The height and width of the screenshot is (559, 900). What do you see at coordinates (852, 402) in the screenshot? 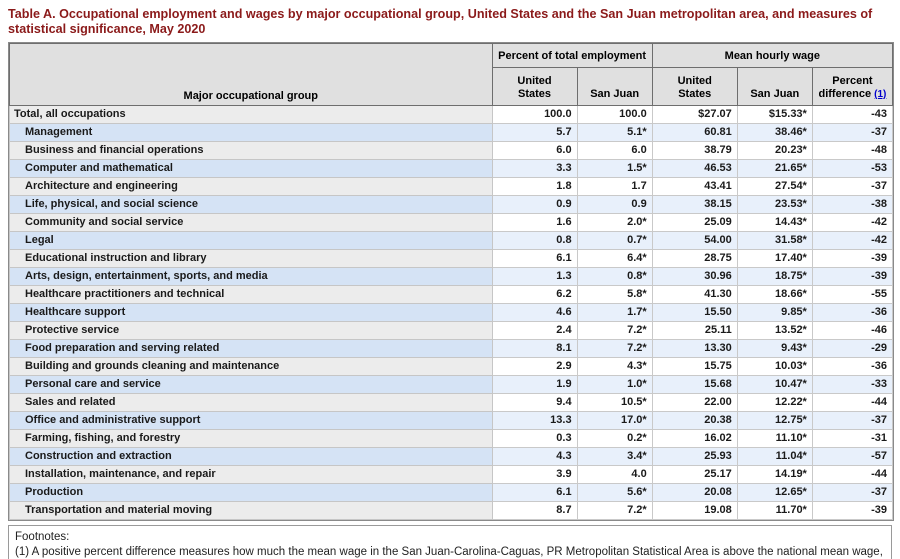
I see `data-cell: -44` at bounding box center [852, 402].